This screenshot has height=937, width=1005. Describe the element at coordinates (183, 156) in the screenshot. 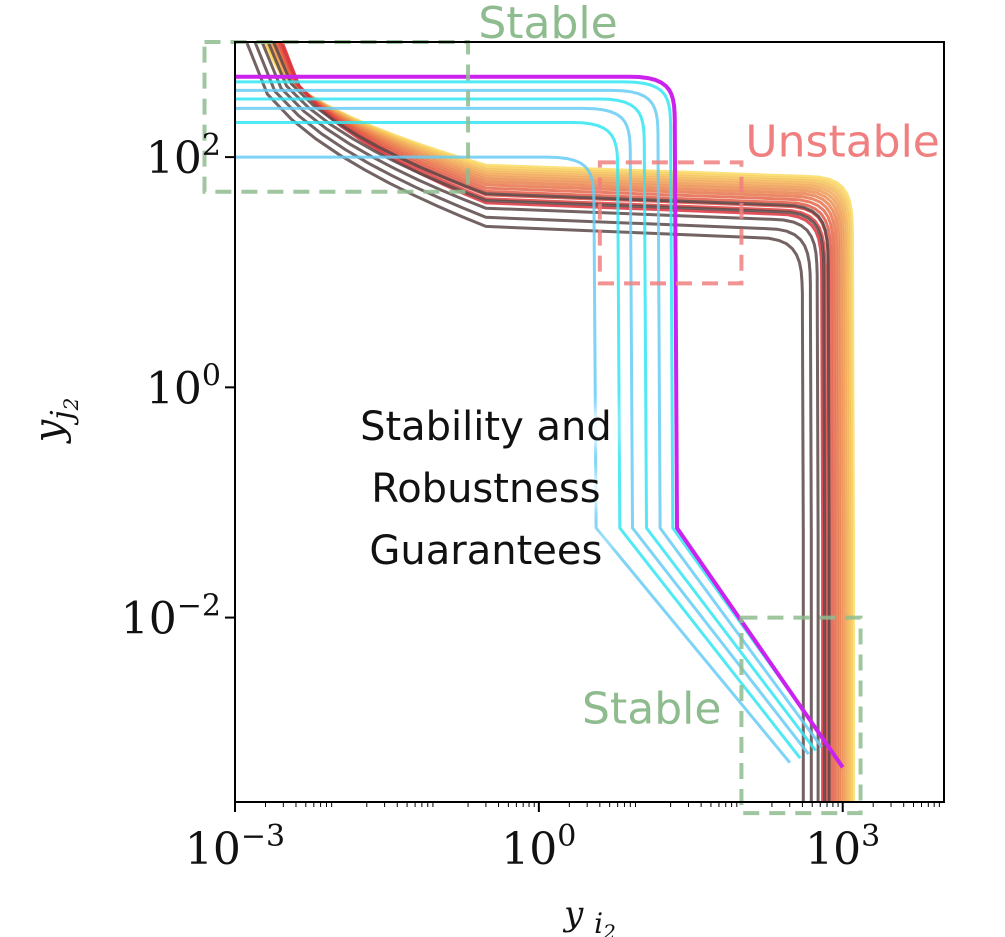

I see `y-tick-label-2: 10²` at that location.